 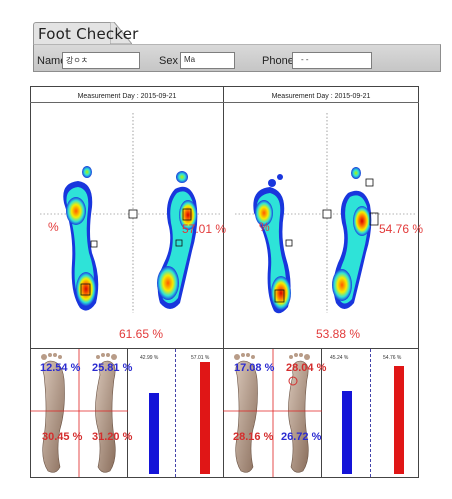 What do you see at coordinates (60, 368) in the screenshot?
I see `left-quadrant-top-left-pct: 12.54 %` at bounding box center [60, 368].